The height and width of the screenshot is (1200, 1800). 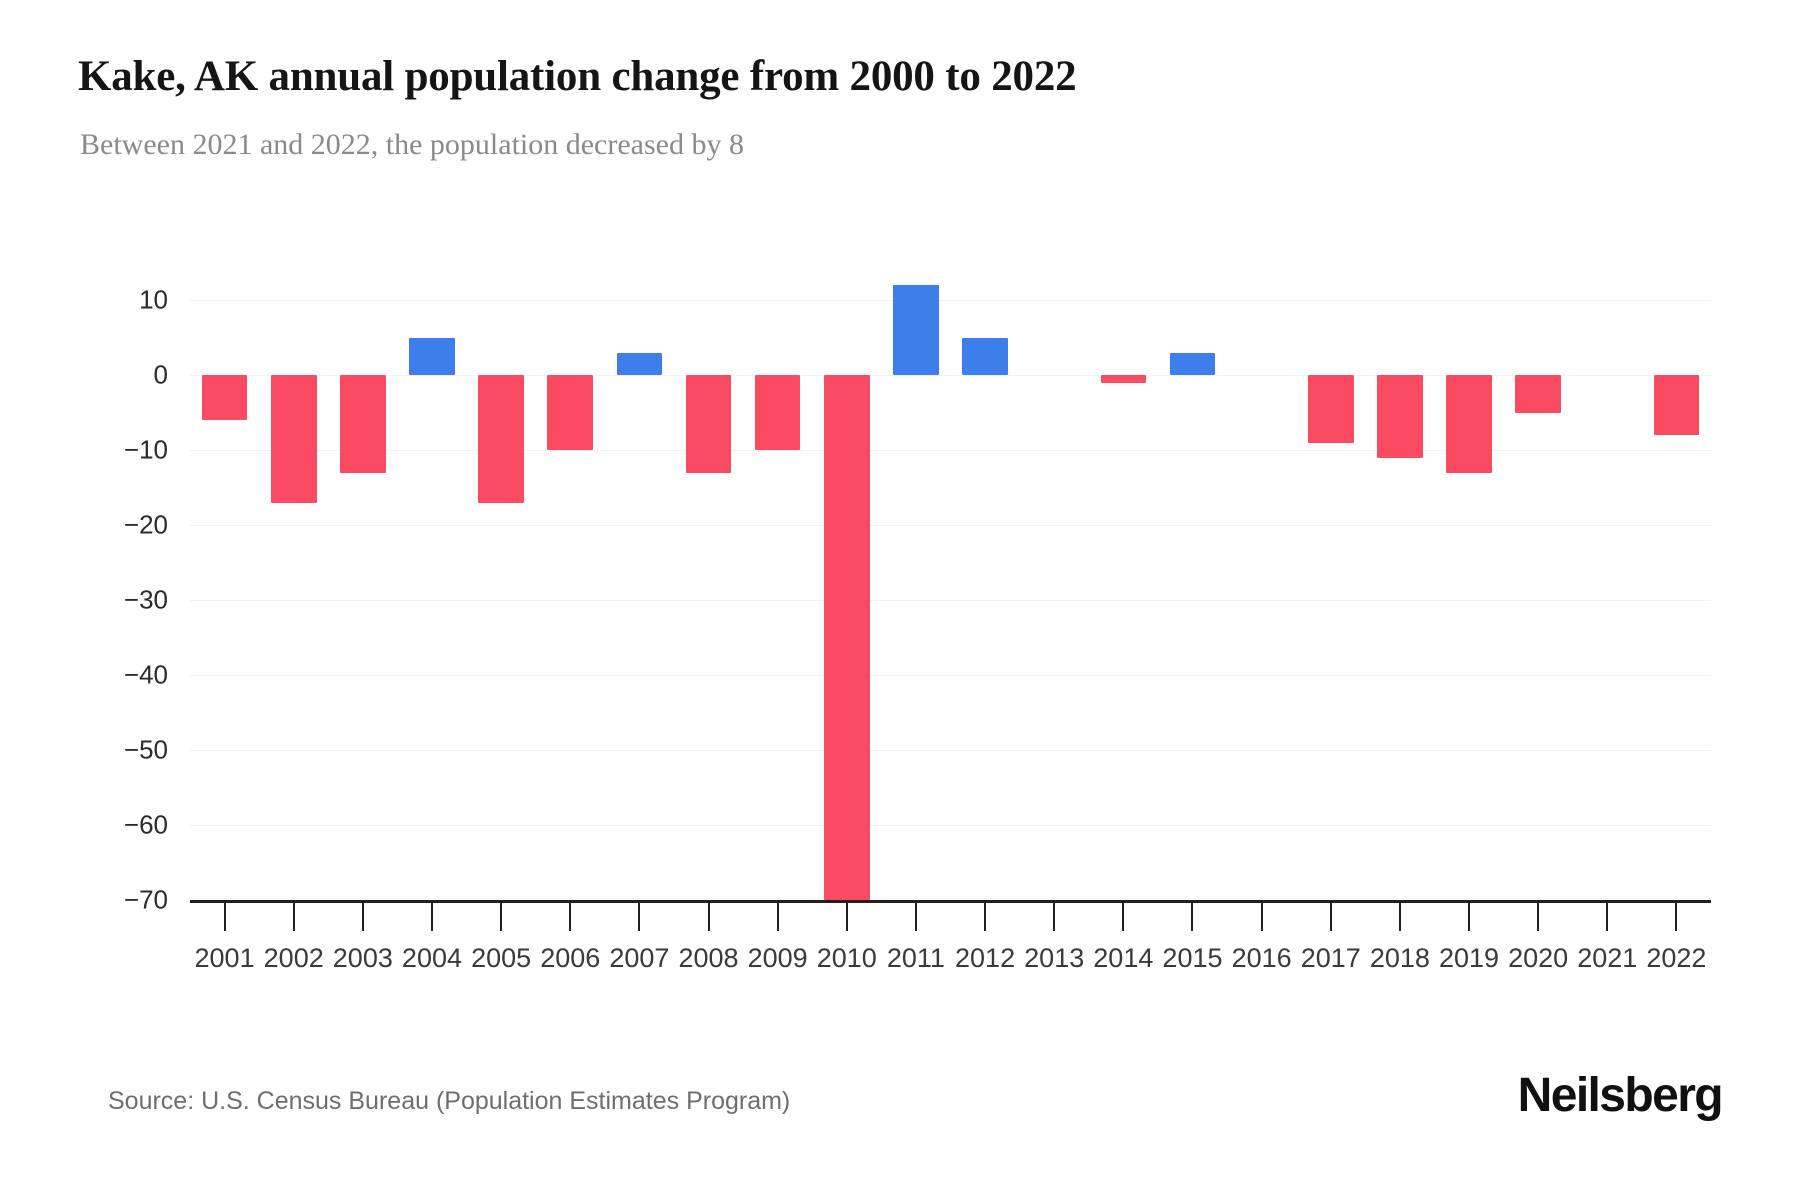 What do you see at coordinates (1054, 958) in the screenshot?
I see `x-axis-tick-label-2013: 2013` at bounding box center [1054, 958].